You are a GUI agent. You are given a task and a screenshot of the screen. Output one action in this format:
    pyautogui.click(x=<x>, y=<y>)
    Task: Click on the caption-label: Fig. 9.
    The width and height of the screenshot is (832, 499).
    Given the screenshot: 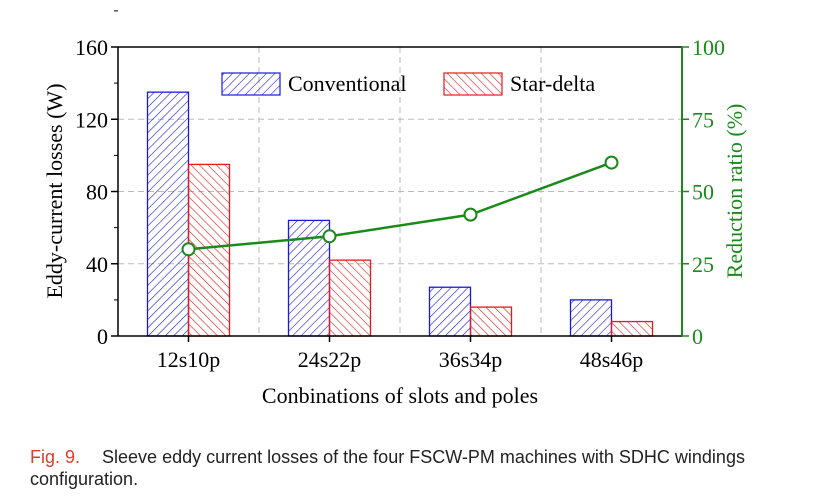 What is the action you would take?
    pyautogui.click(x=55, y=457)
    